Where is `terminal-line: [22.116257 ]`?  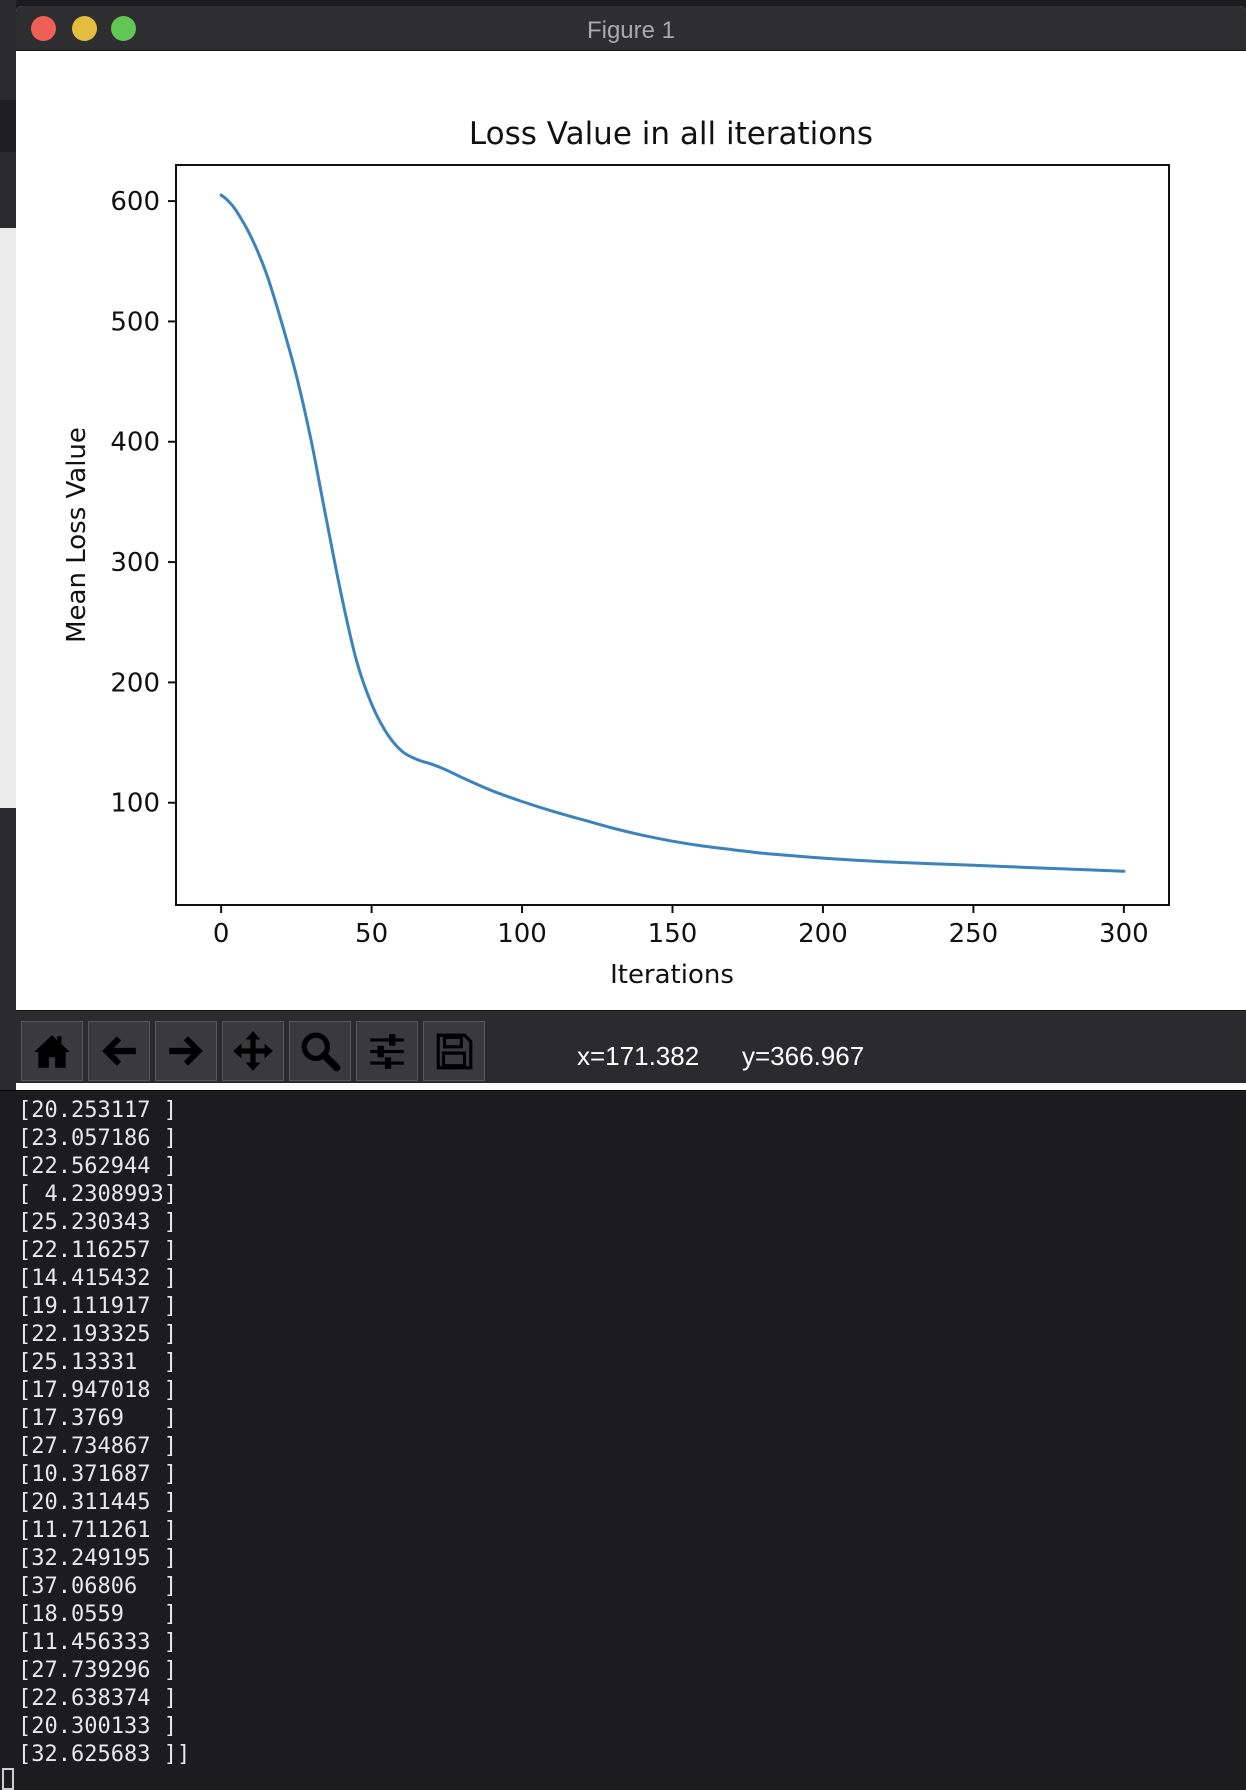 terminal-line: [22.116257 ] is located at coordinates (97, 1250).